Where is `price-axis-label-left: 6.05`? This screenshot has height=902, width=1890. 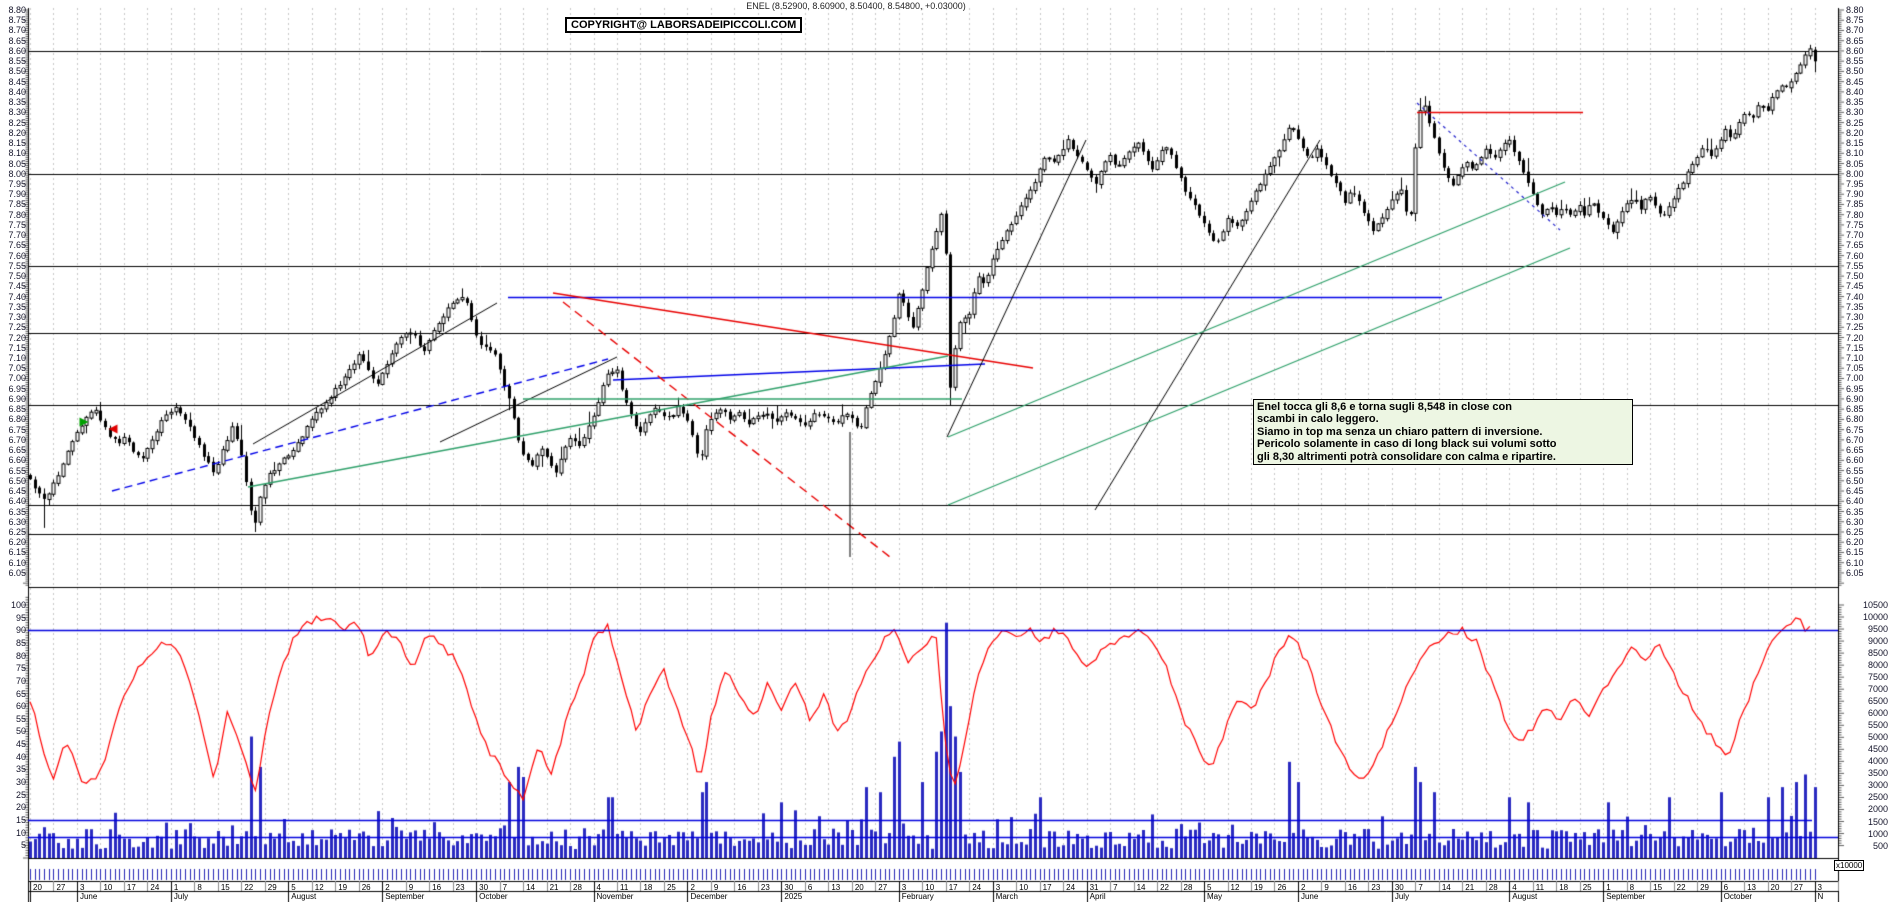 price-axis-label-left: 6.05 is located at coordinates (17, 572).